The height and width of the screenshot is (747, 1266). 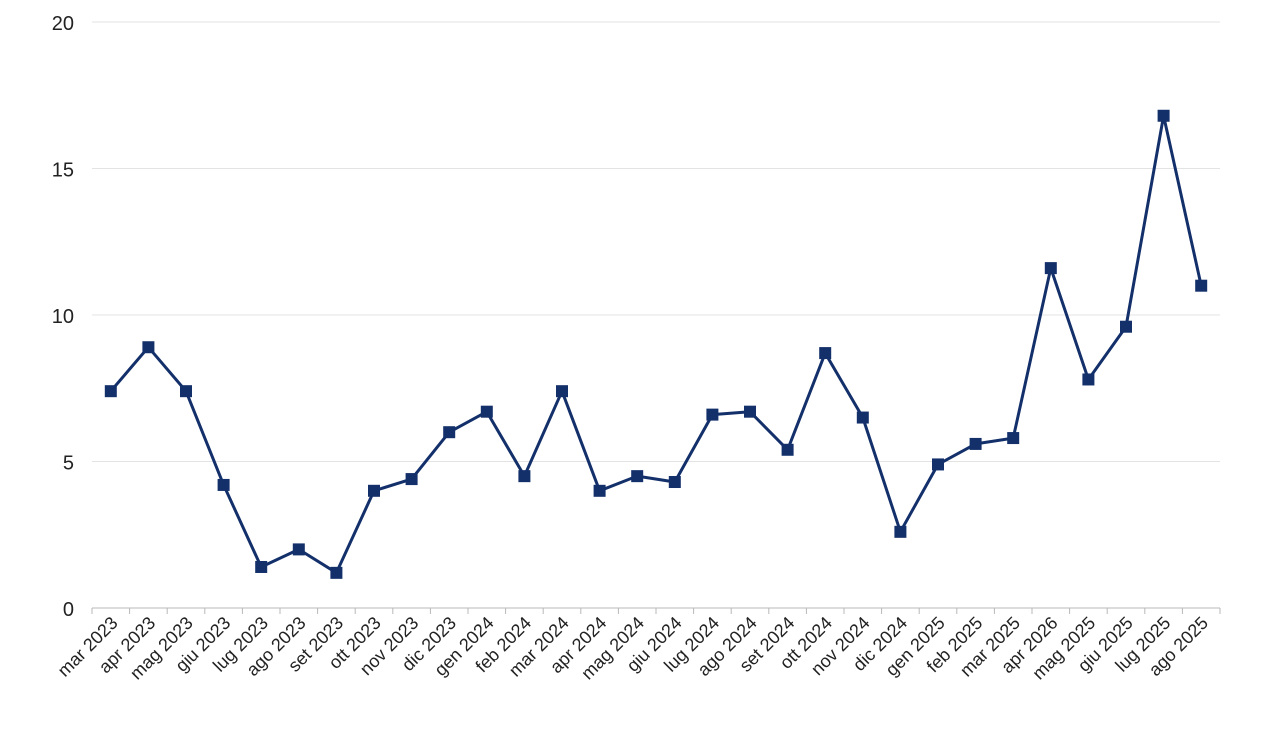 What do you see at coordinates (63, 171) in the screenshot?
I see `y-tick-label: 15` at bounding box center [63, 171].